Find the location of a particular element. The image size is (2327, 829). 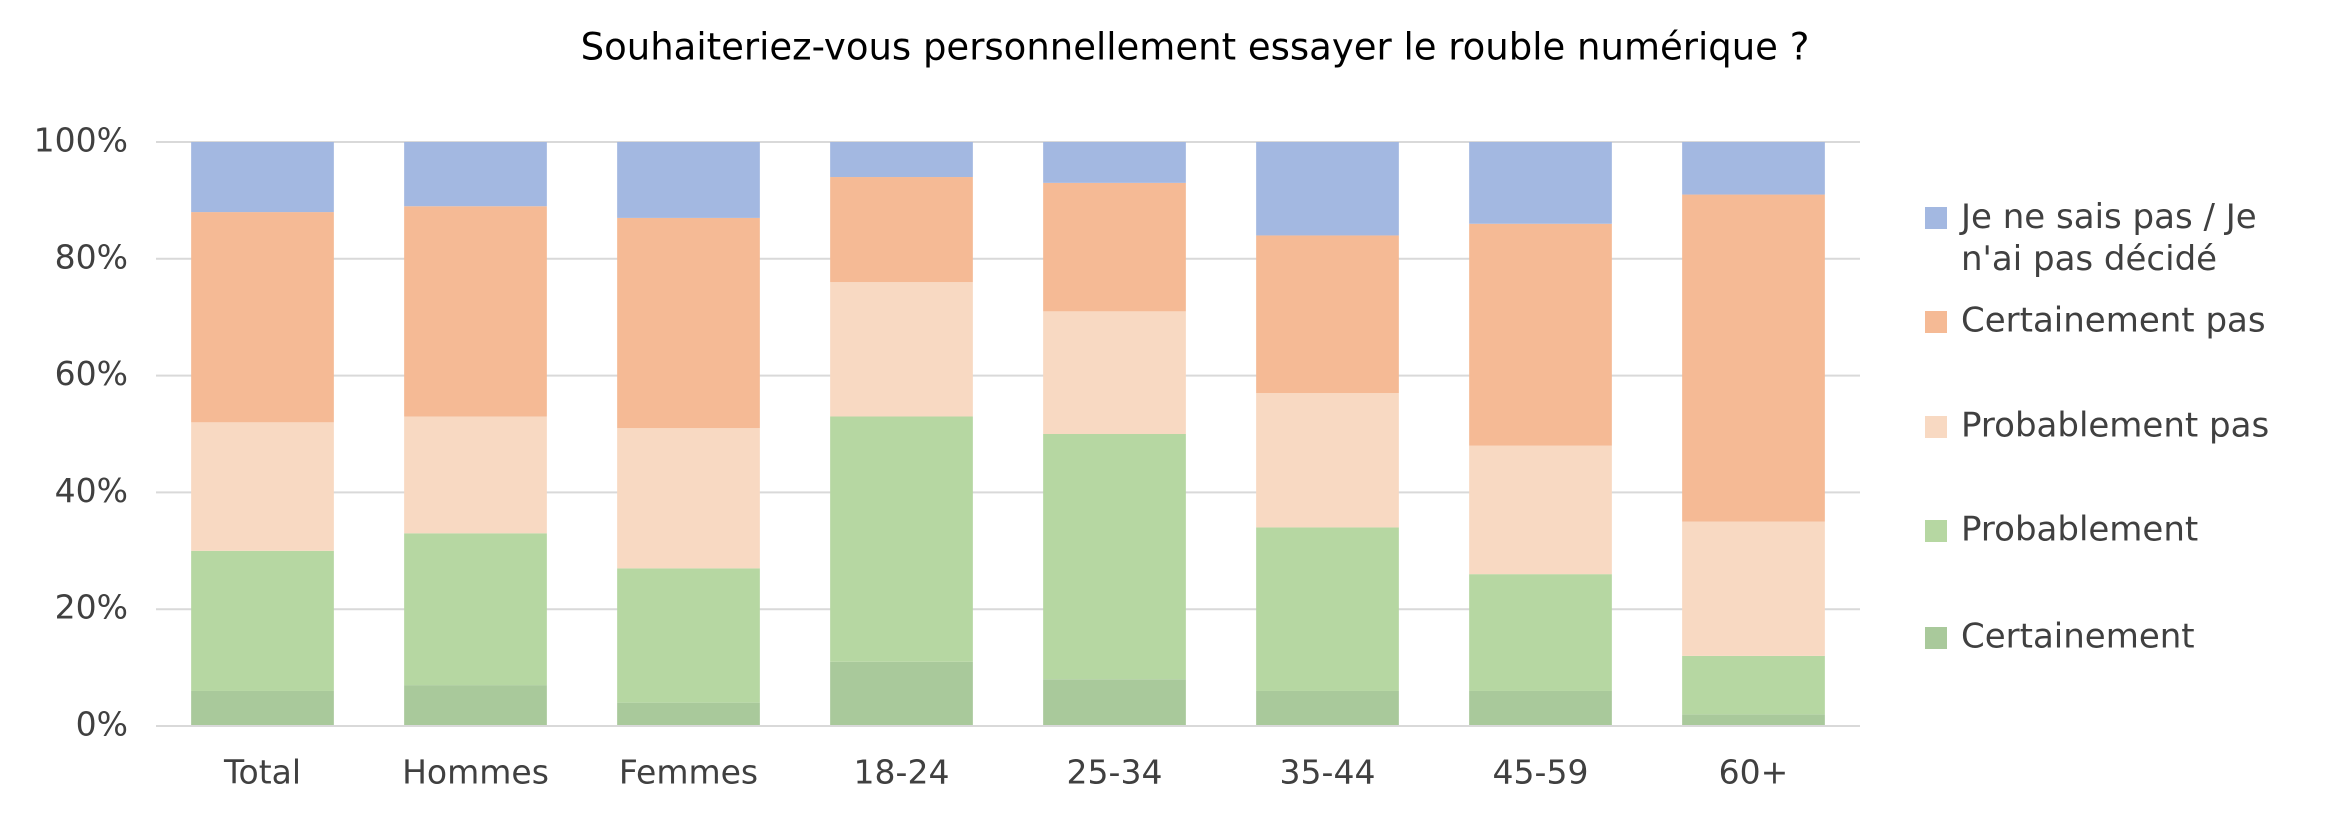

legend-label: Probablement pas is located at coordinates (2115, 426).